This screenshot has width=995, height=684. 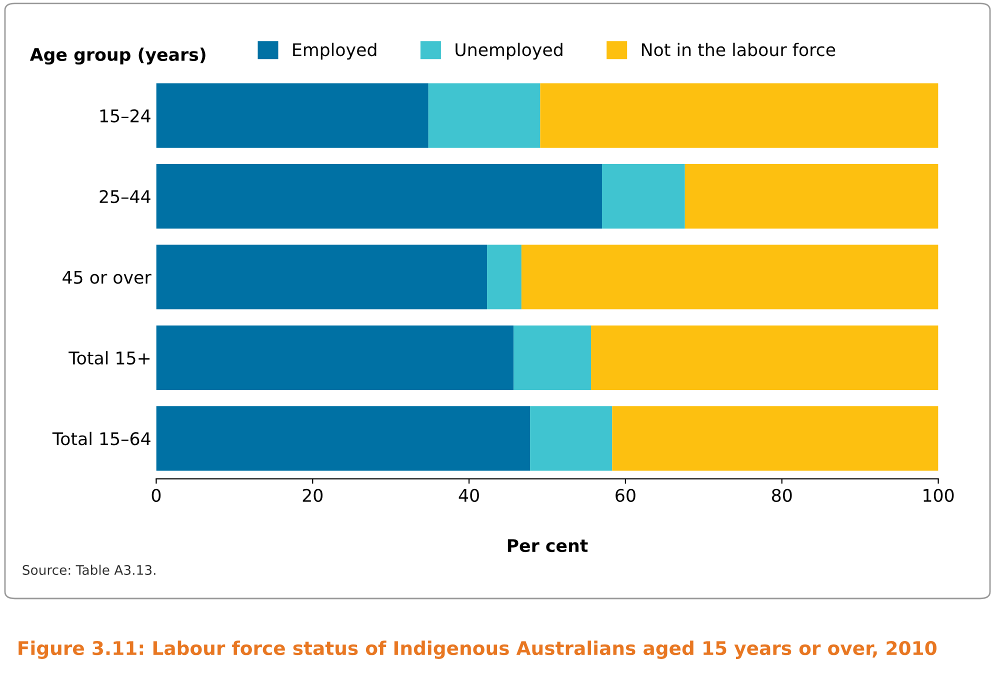 What do you see at coordinates (109, 358) in the screenshot?
I see `y-tick-label: Total 15+` at bounding box center [109, 358].